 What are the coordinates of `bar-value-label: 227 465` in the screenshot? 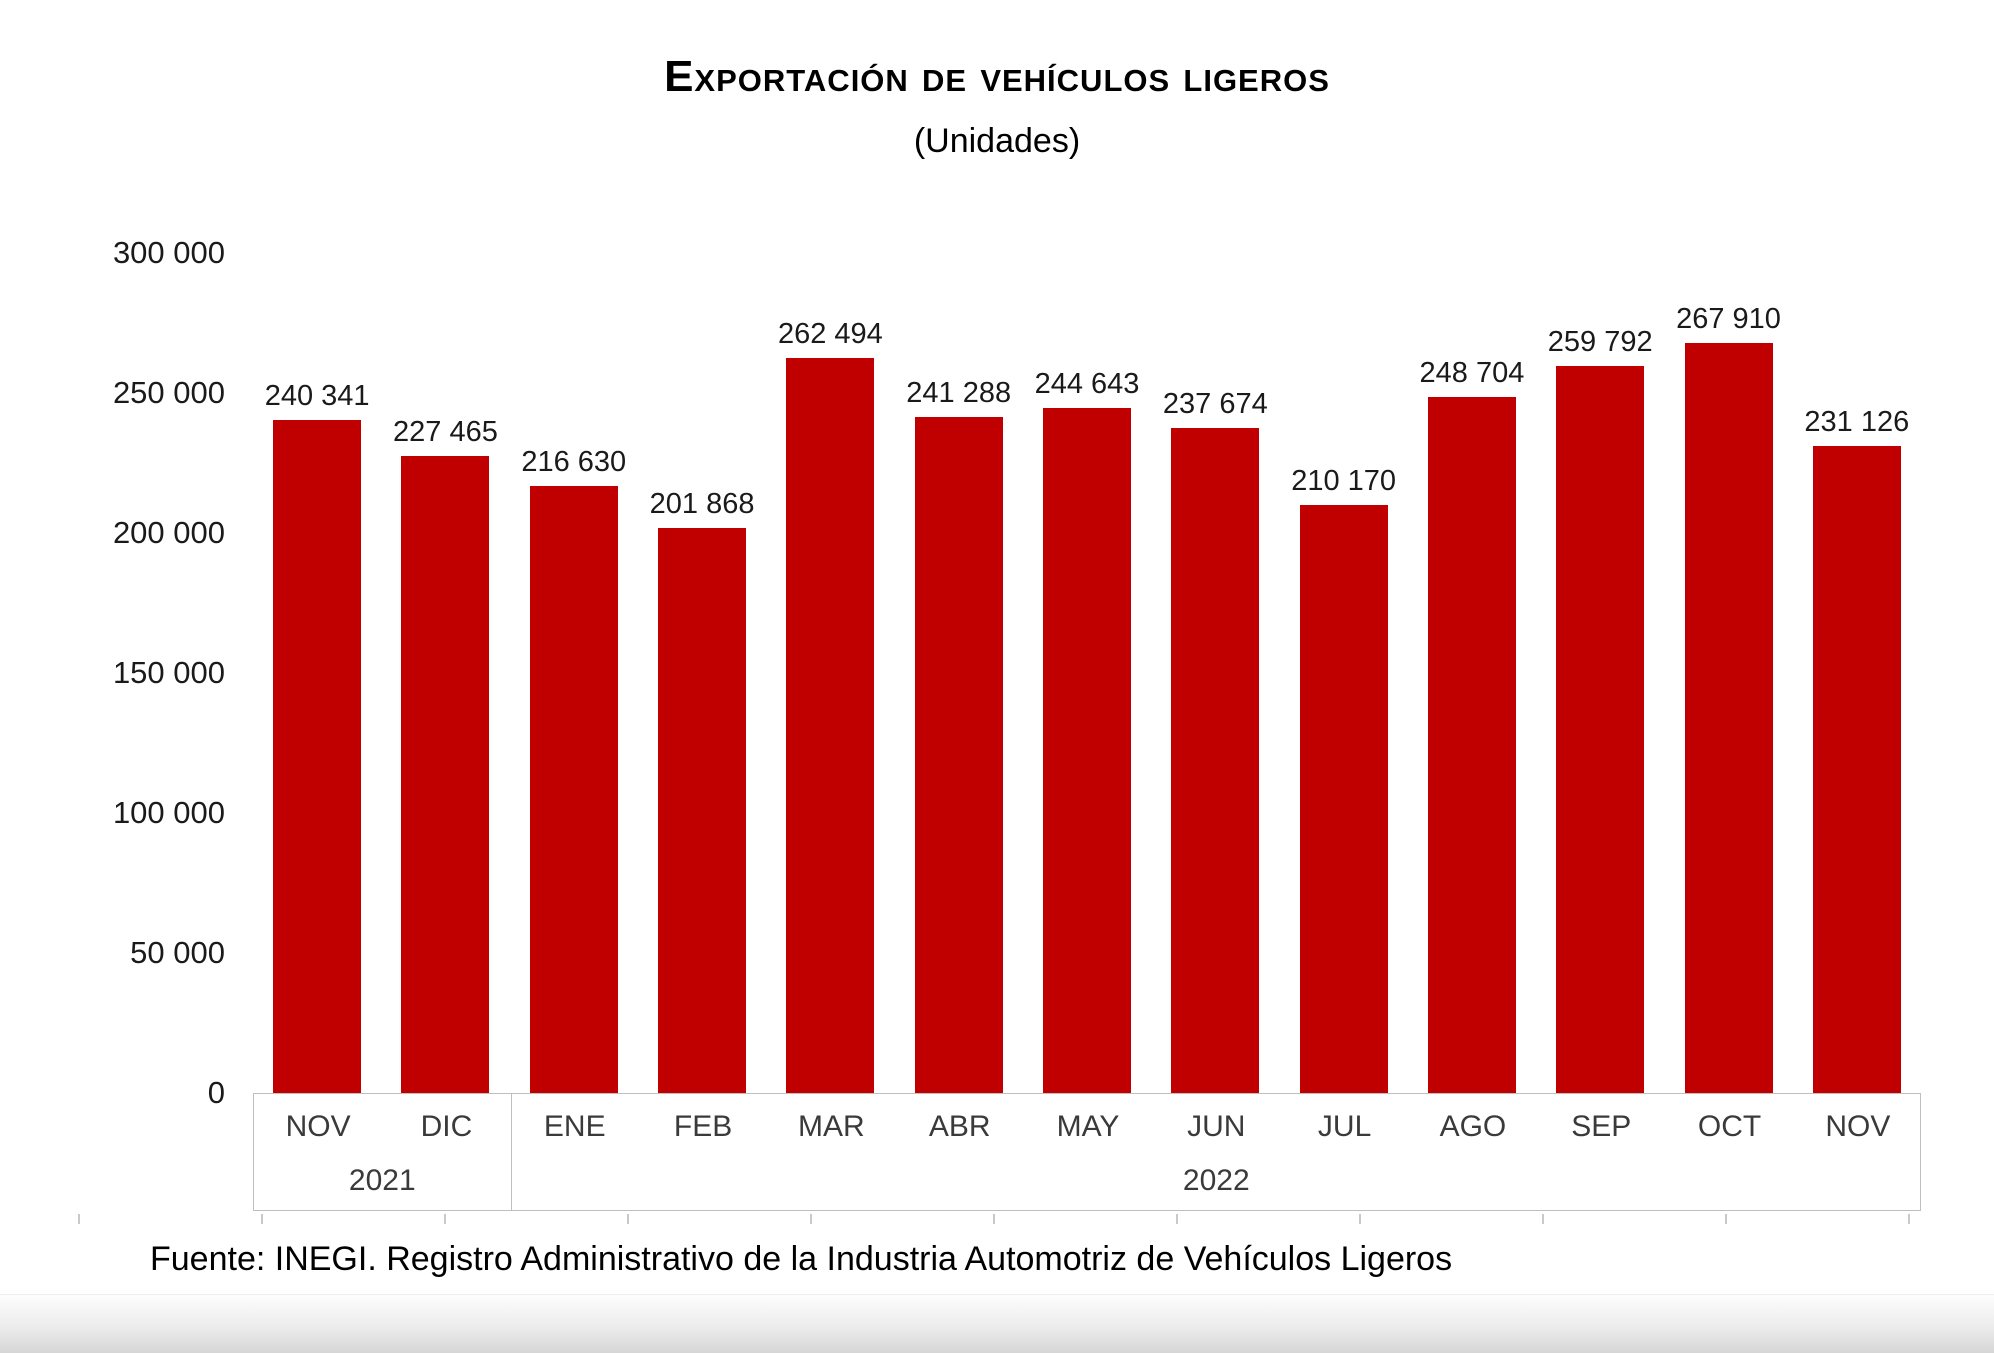 It's located at (445, 432).